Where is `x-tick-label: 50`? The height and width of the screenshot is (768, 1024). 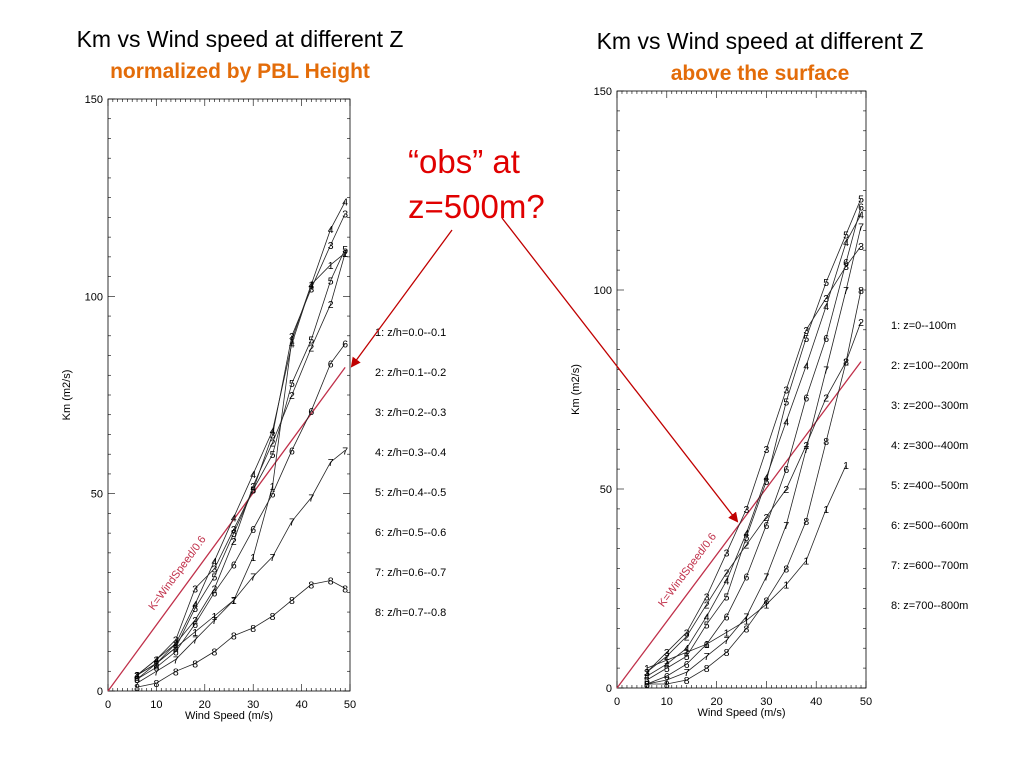
x-tick-label: 50 is located at coordinates (866, 702).